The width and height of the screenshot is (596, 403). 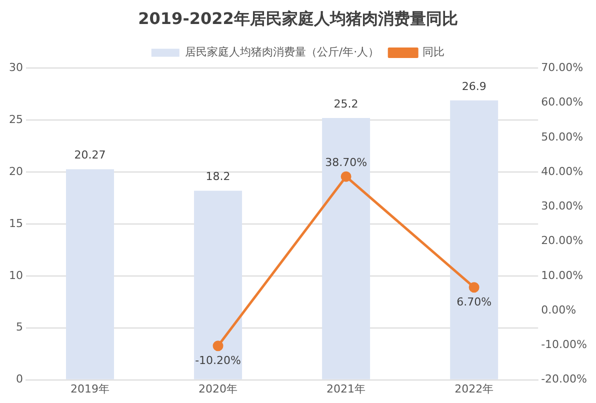 What do you see at coordinates (564, 345) in the screenshot?
I see `y2-tick-label: -10.00%` at bounding box center [564, 345].